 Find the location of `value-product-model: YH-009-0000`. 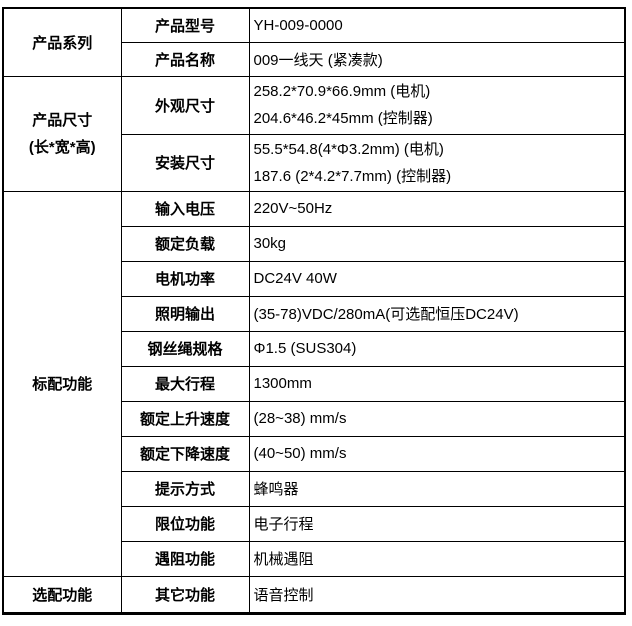

value-product-model: YH-009-0000 is located at coordinates (437, 25).